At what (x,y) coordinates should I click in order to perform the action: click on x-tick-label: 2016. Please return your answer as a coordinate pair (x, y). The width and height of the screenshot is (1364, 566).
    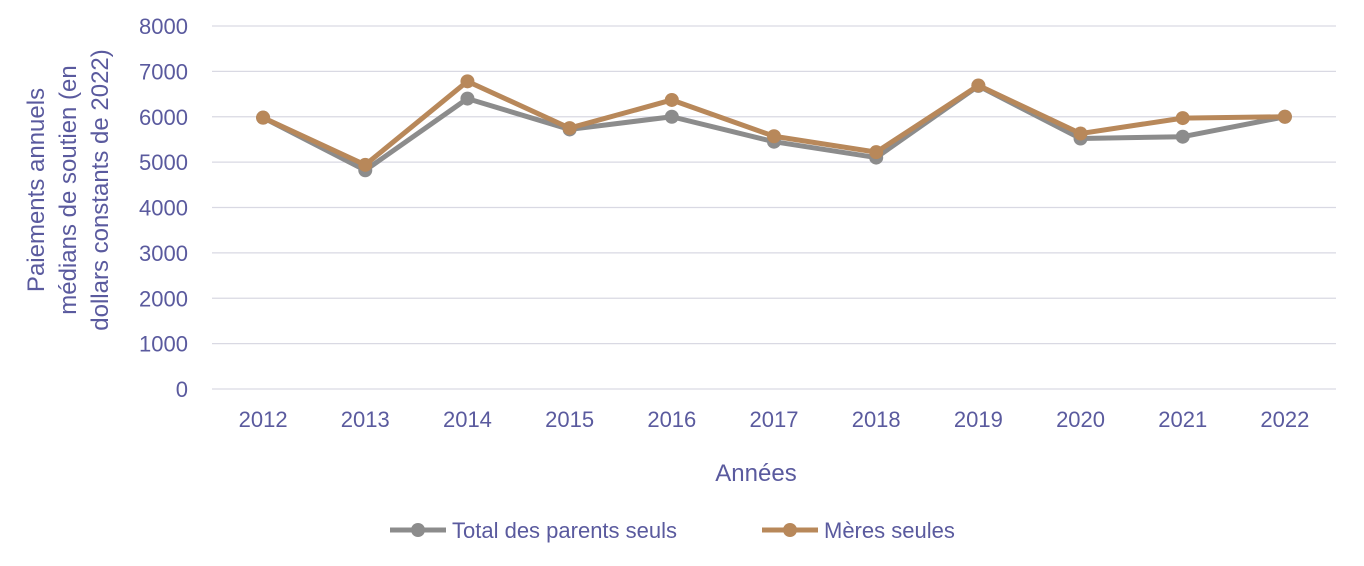
    Looking at the image, I should click on (671, 419).